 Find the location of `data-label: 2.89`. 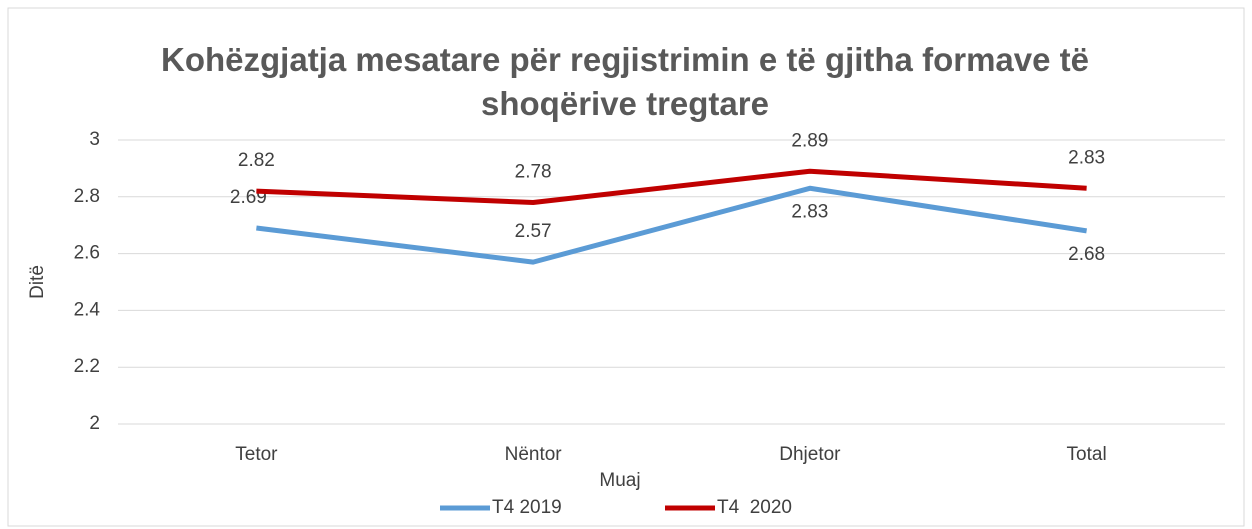

data-label: 2.89 is located at coordinates (809, 140).